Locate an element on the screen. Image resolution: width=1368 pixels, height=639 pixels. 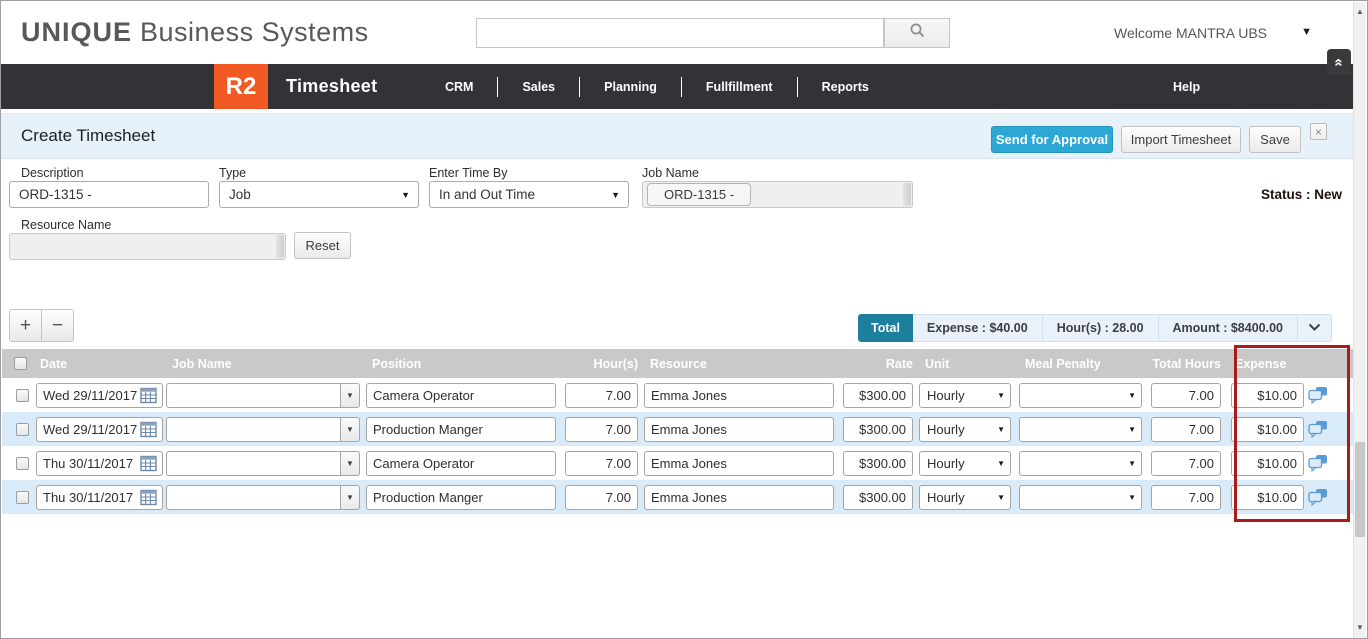
header-job-name: Job Name is located at coordinates (202, 363).